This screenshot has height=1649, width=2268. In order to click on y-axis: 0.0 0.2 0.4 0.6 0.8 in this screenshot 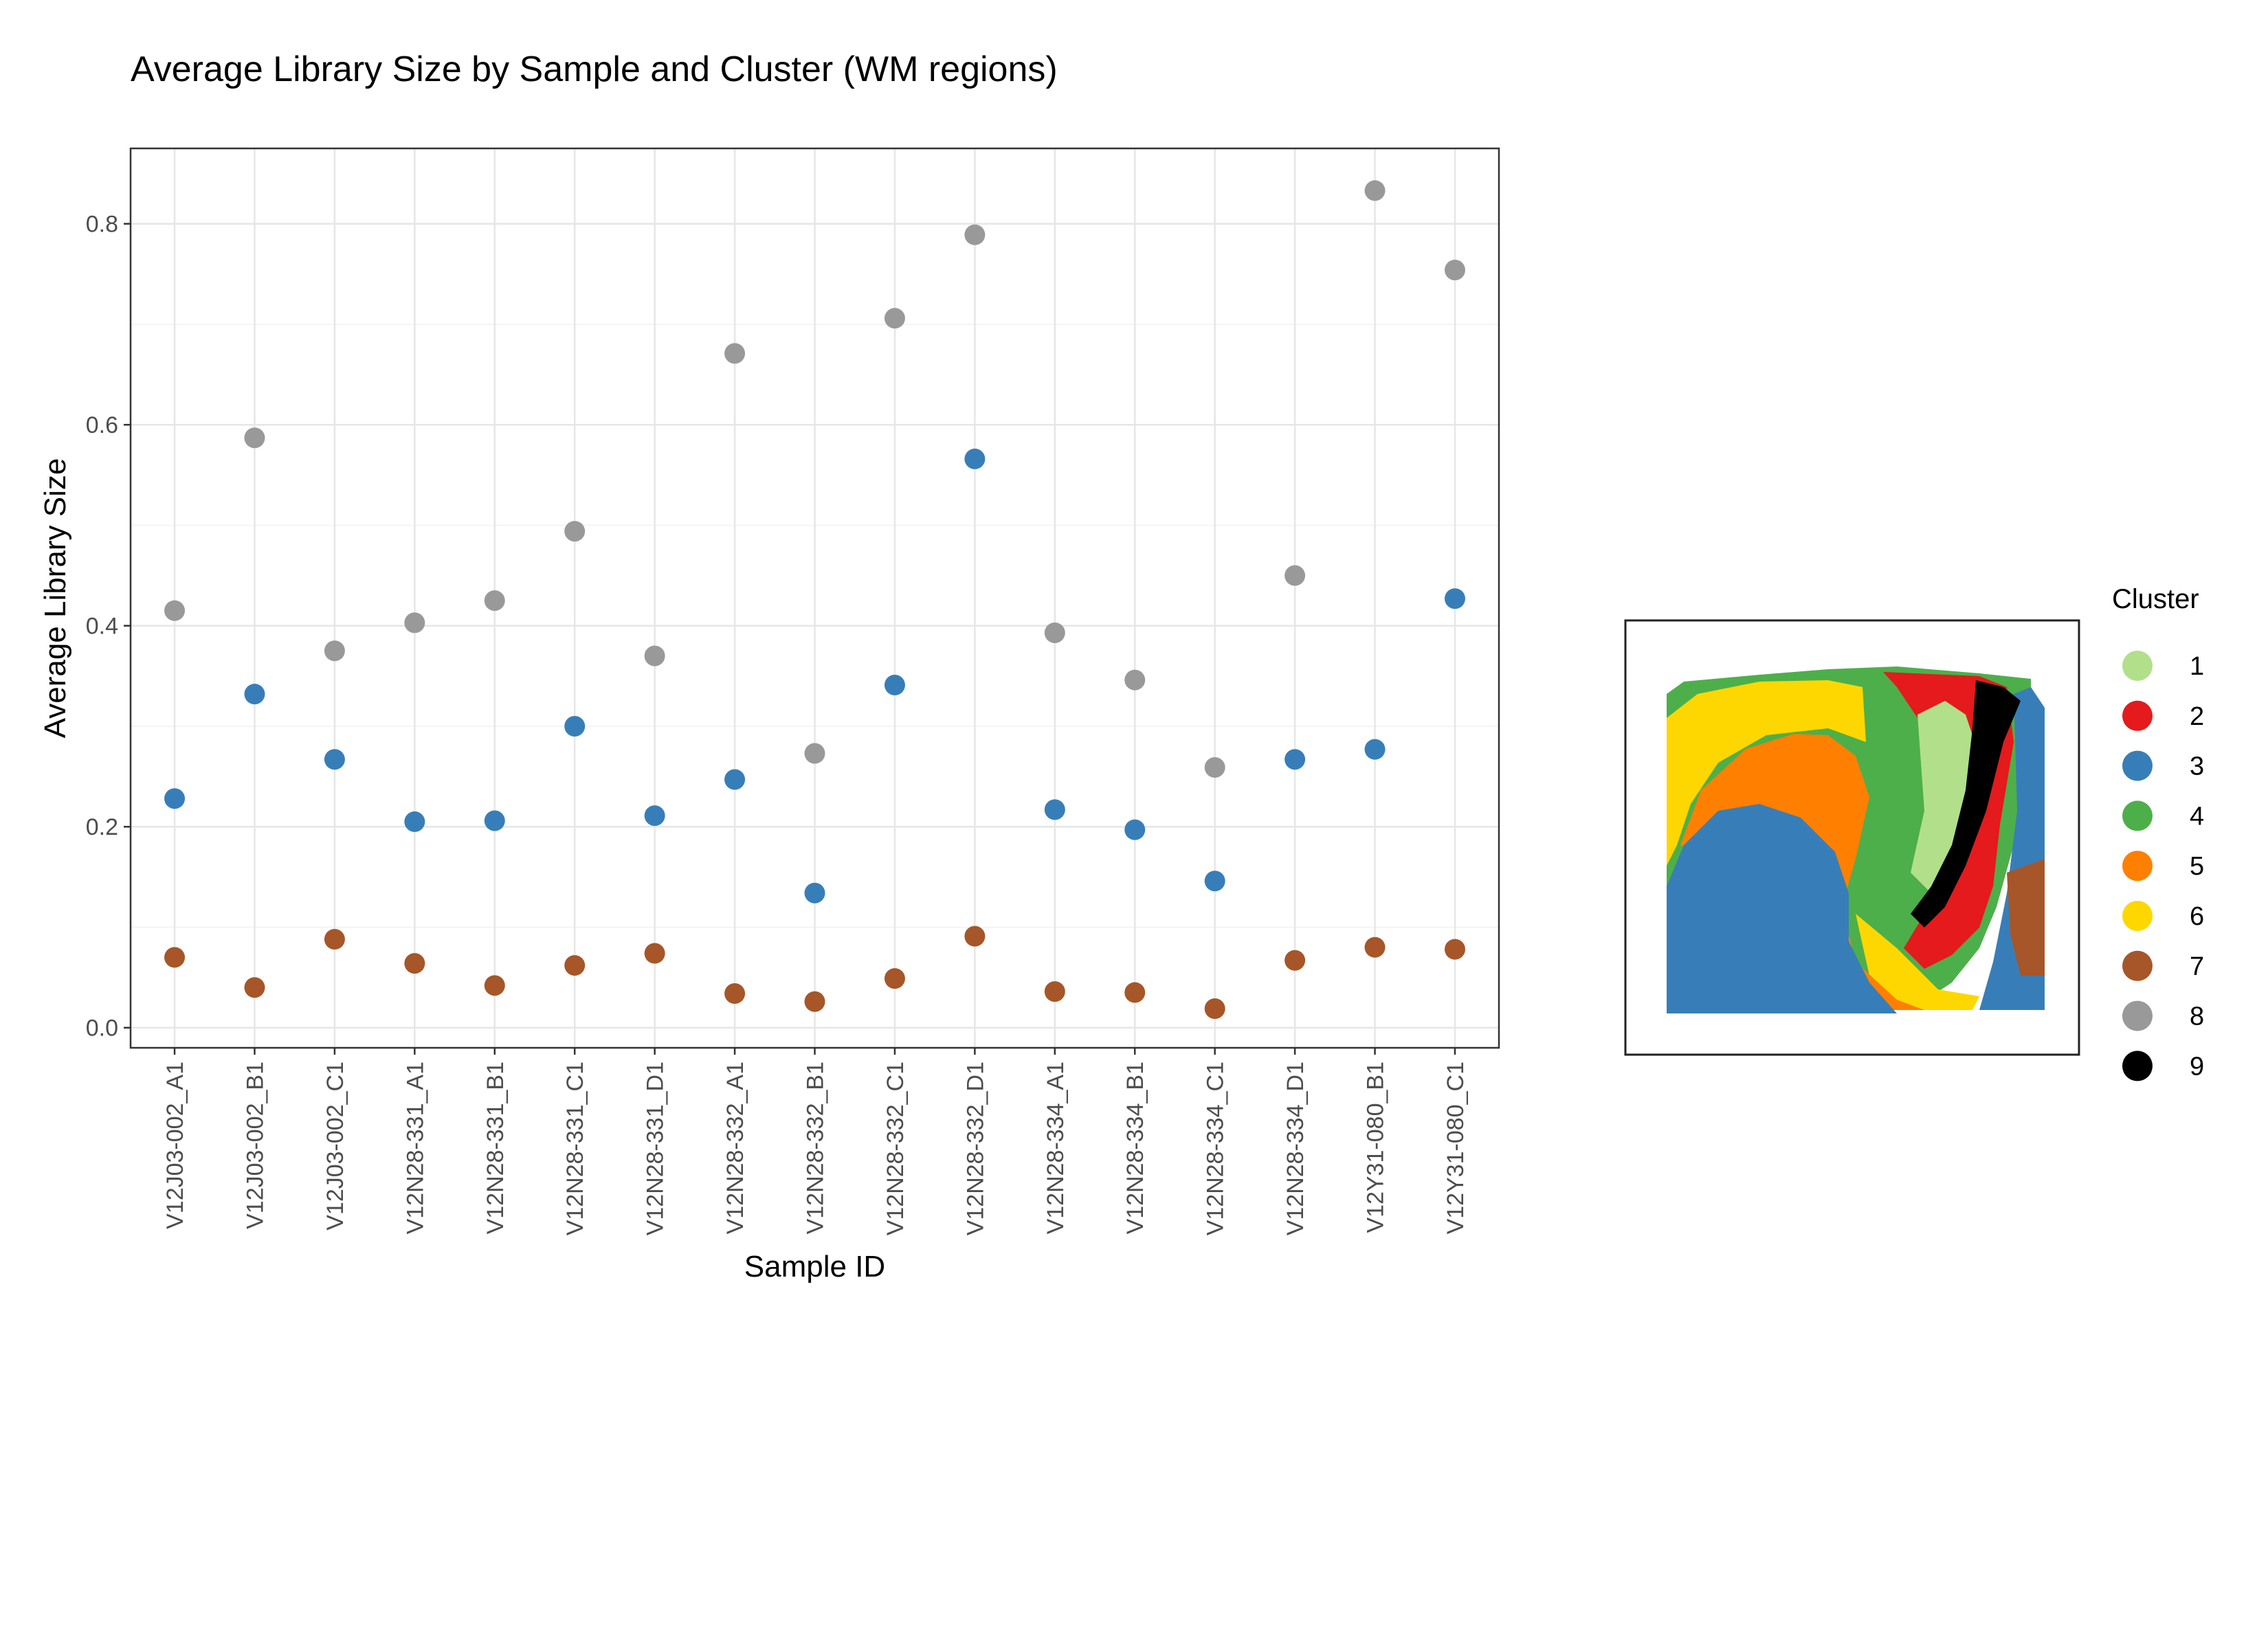, I will do `click(108, 627)`.